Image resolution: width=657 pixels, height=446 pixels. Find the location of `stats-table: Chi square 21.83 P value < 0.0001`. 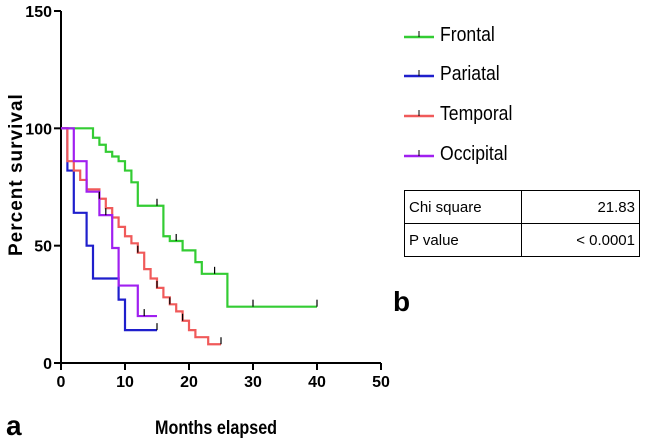

stats-table: Chi square 21.83 P value < 0.0001 is located at coordinates (522, 223).